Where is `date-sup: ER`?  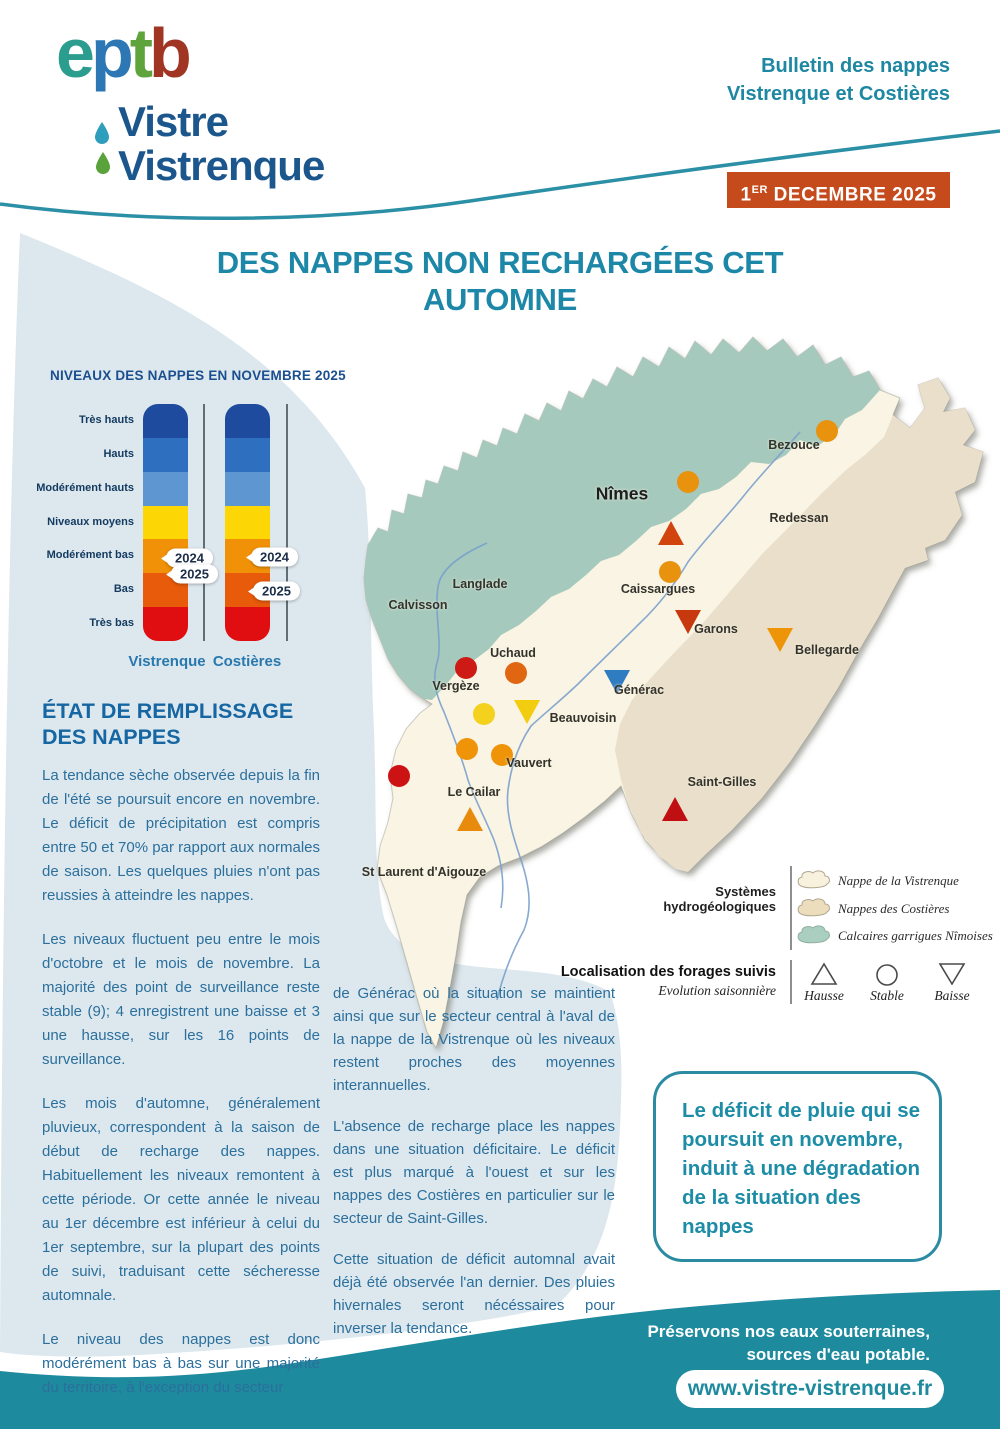
date-sup: ER is located at coordinates (759, 190).